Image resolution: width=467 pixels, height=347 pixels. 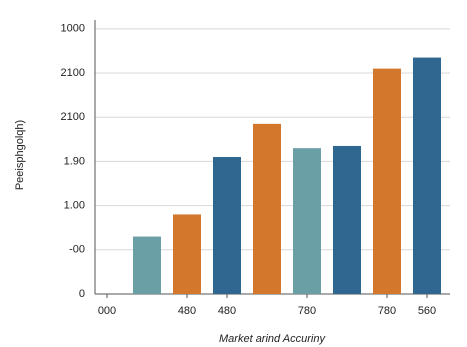 I want to click on y-axis-label: Peeisphgolqh), so click(x=20, y=155).